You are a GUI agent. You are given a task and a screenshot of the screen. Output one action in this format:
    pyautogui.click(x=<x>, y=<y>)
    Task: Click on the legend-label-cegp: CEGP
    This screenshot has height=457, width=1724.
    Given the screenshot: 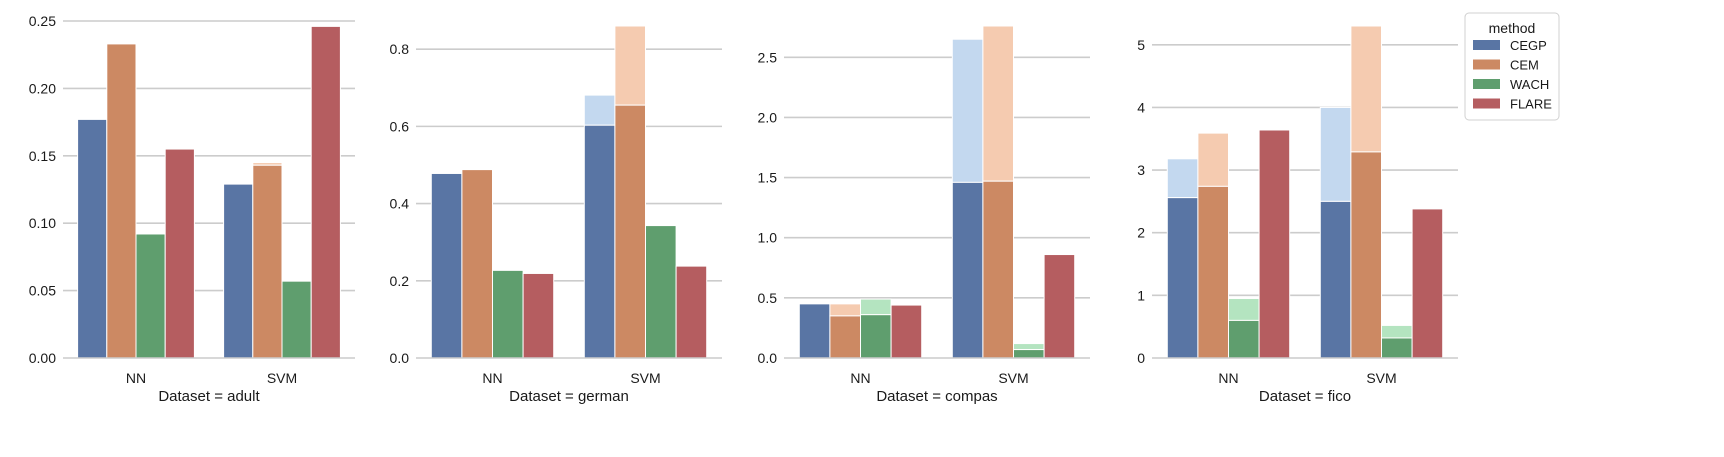 What is the action you would take?
    pyautogui.click(x=1528, y=45)
    